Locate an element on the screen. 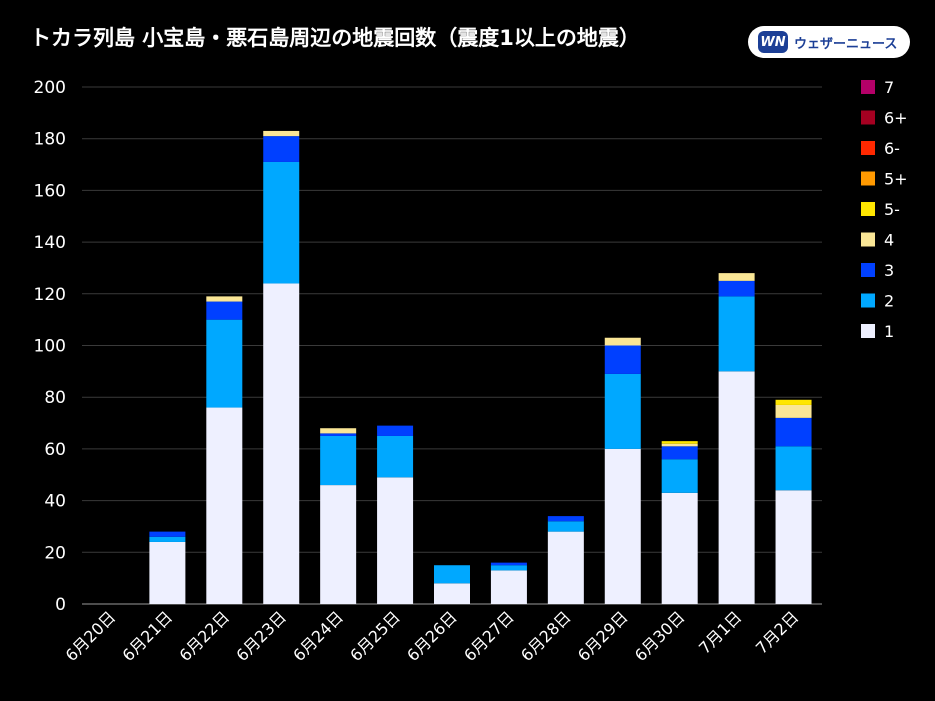 Image resolution: width=935 pixels, height=701 pixels. y-tick-label: 40 is located at coordinates (55, 502).